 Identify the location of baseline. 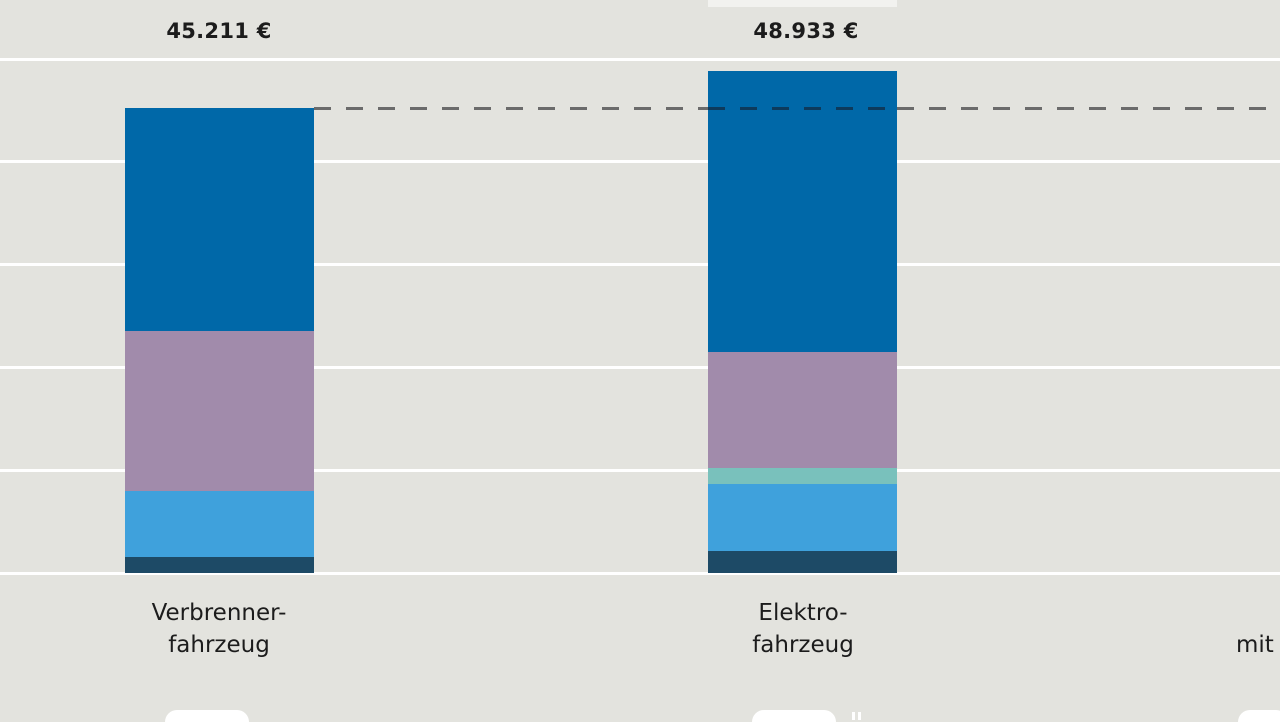
(640, 573).